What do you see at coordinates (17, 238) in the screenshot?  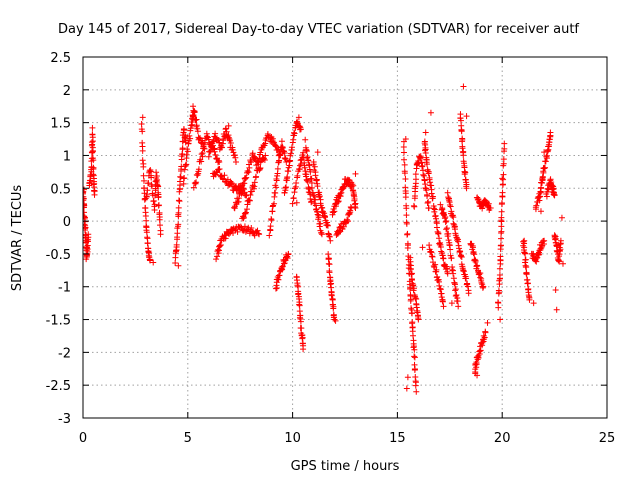 I see `y-axis-label: SDTVAR / TECUs` at bounding box center [17, 238].